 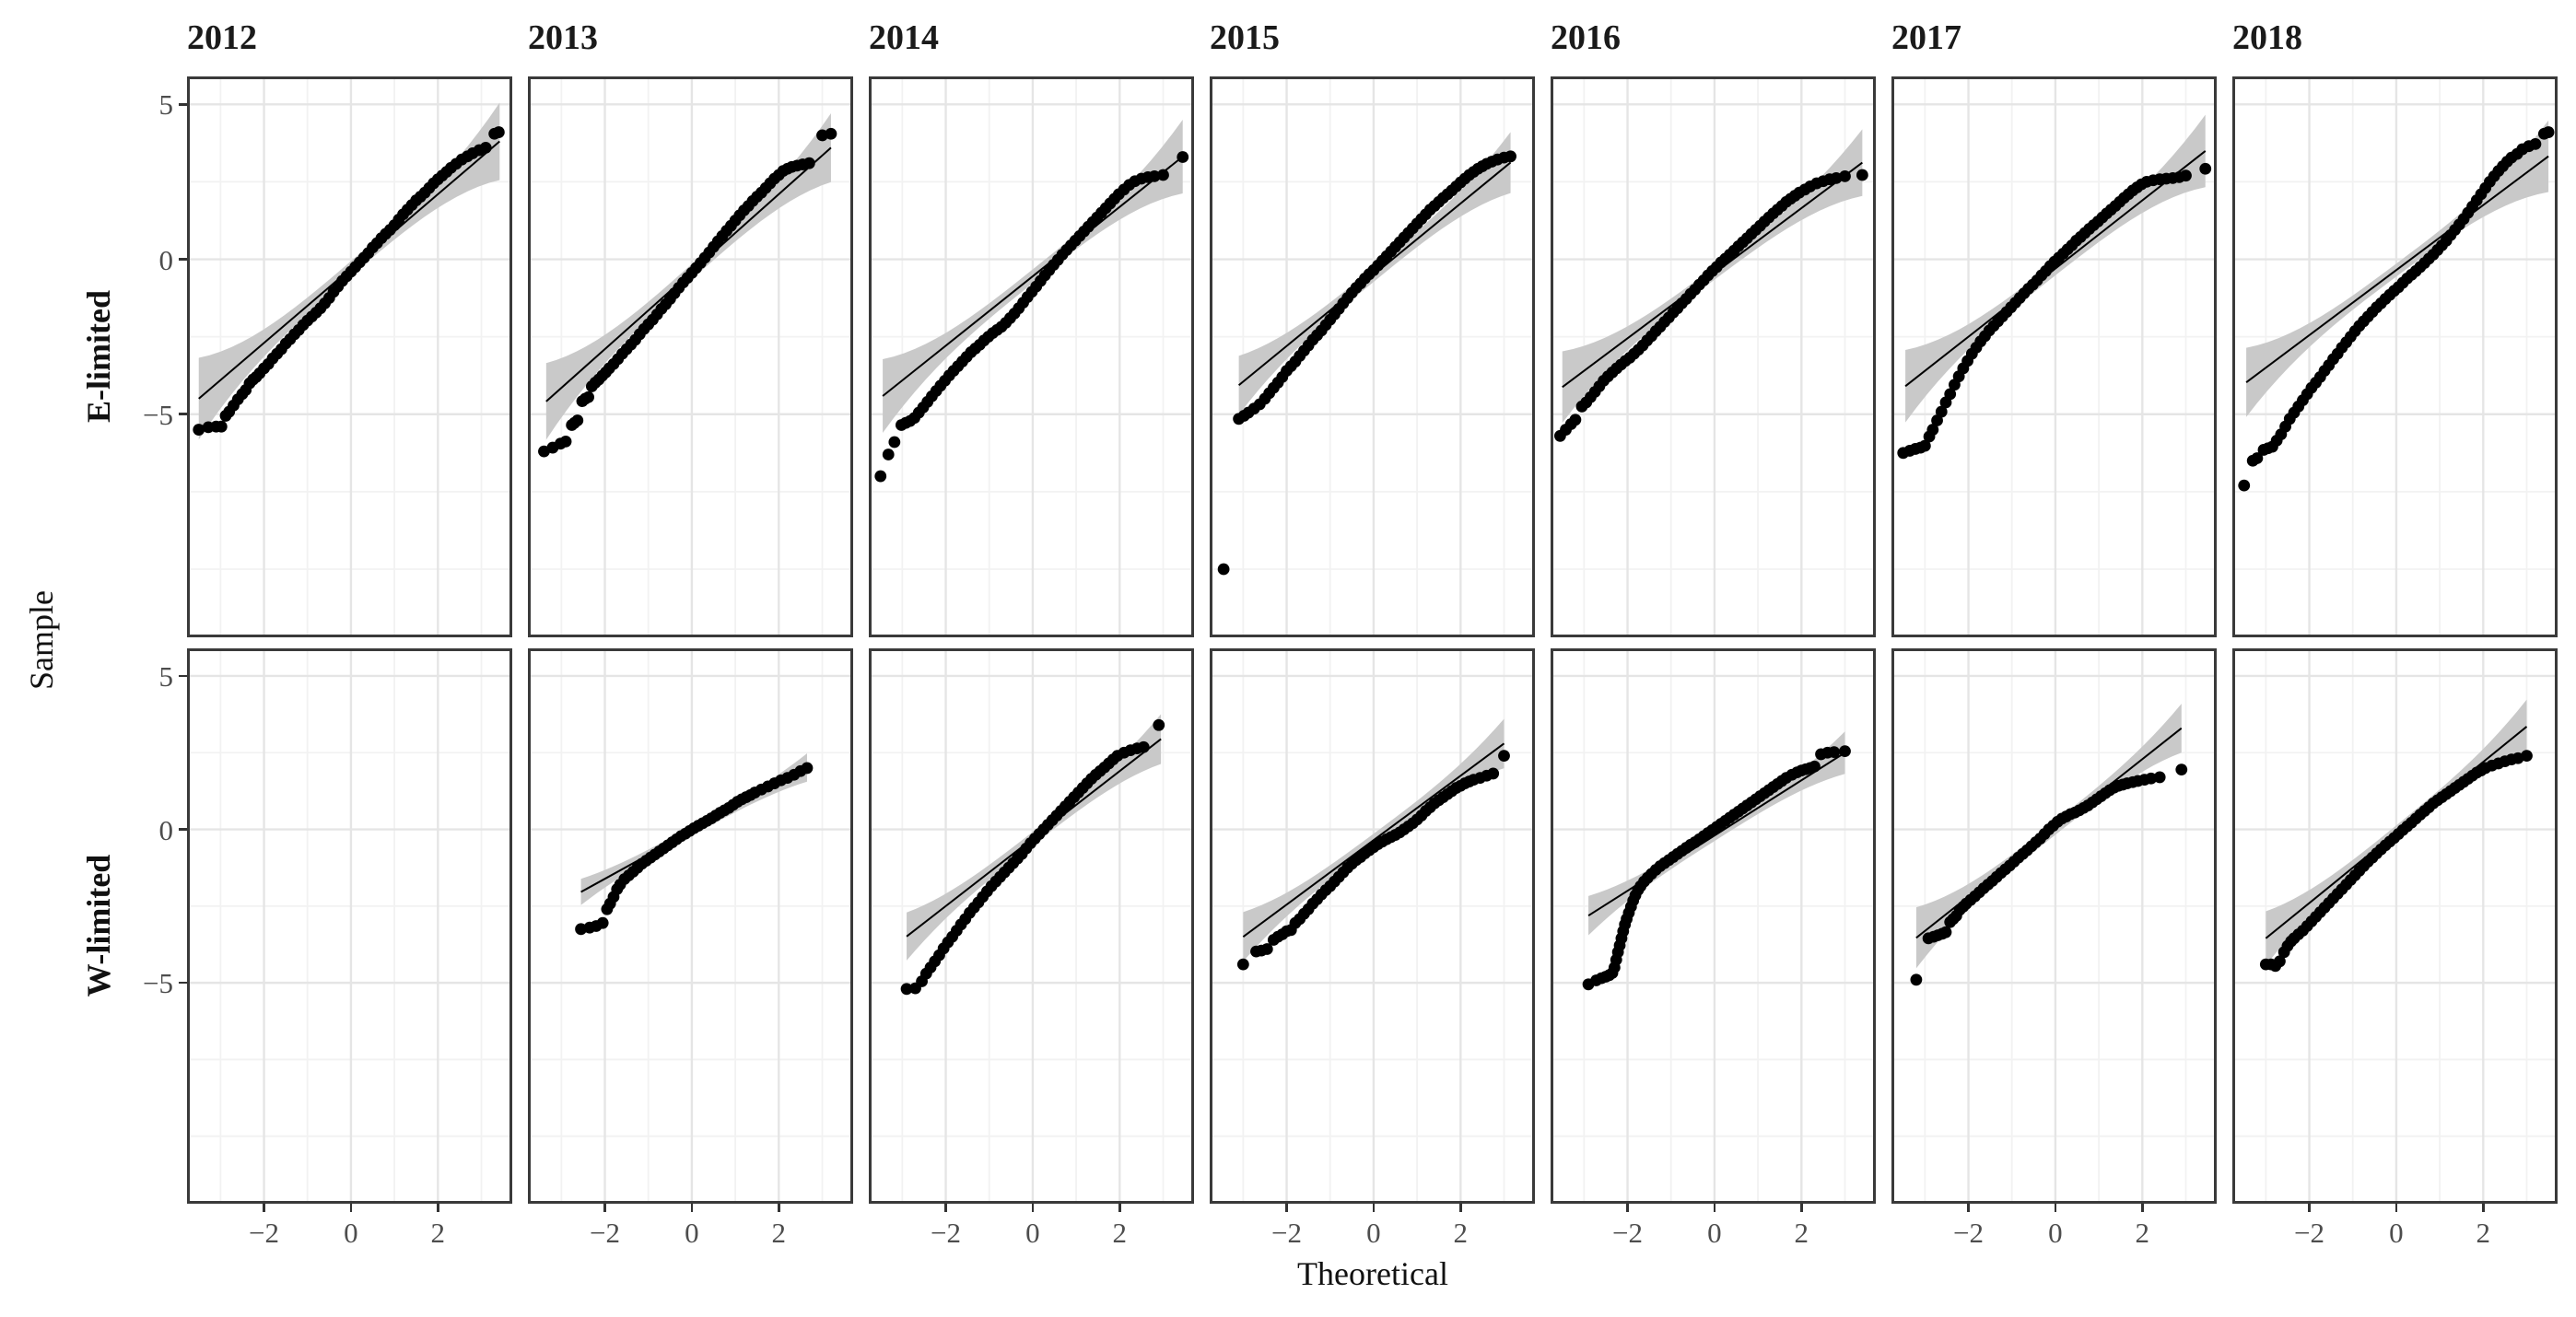 What do you see at coordinates (41, 640) in the screenshot?
I see `y-axis-title: Sample` at bounding box center [41, 640].